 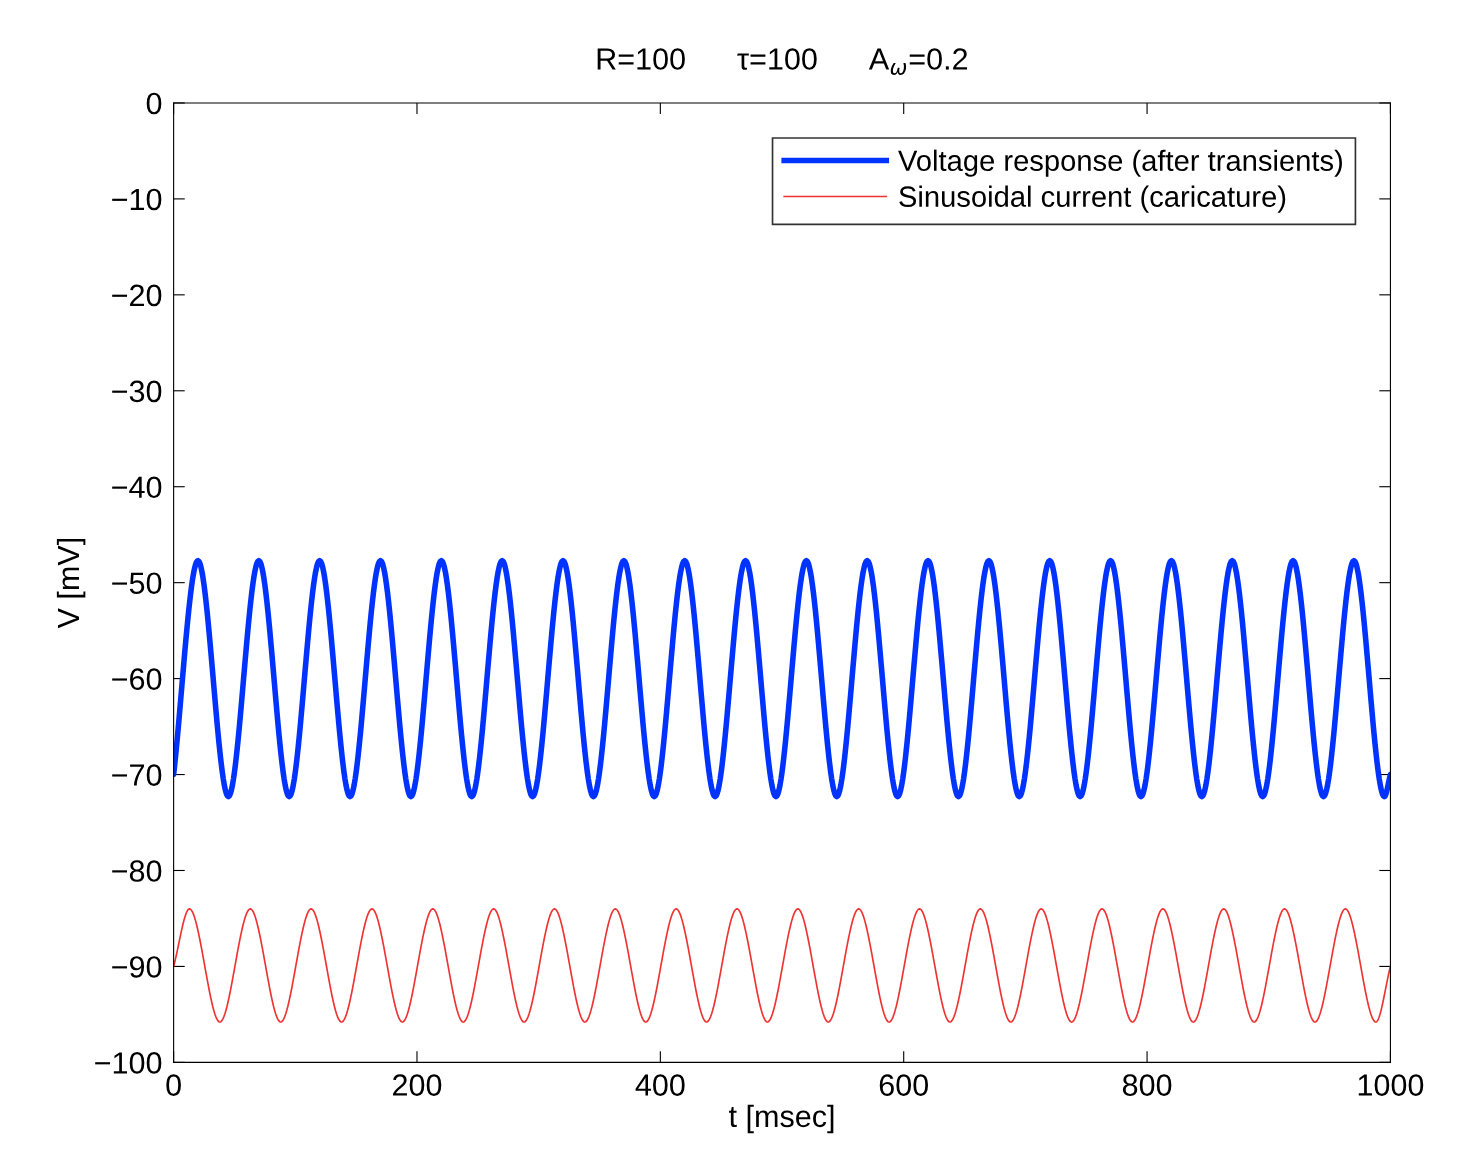 I want to click on chart-title: R=100 τ=100 A$_{ω}$=0.2, so click(x=782, y=61).